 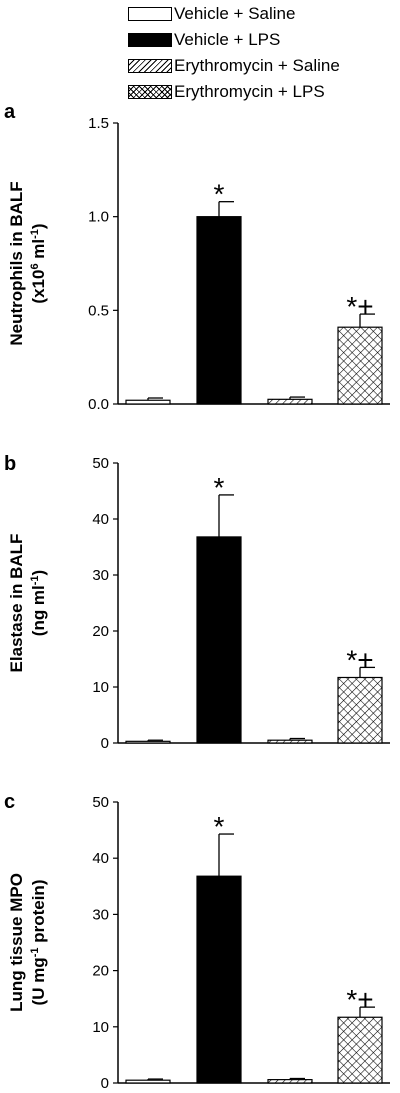 I want to click on legend-label: Vehicle + Saline, so click(x=235, y=13).